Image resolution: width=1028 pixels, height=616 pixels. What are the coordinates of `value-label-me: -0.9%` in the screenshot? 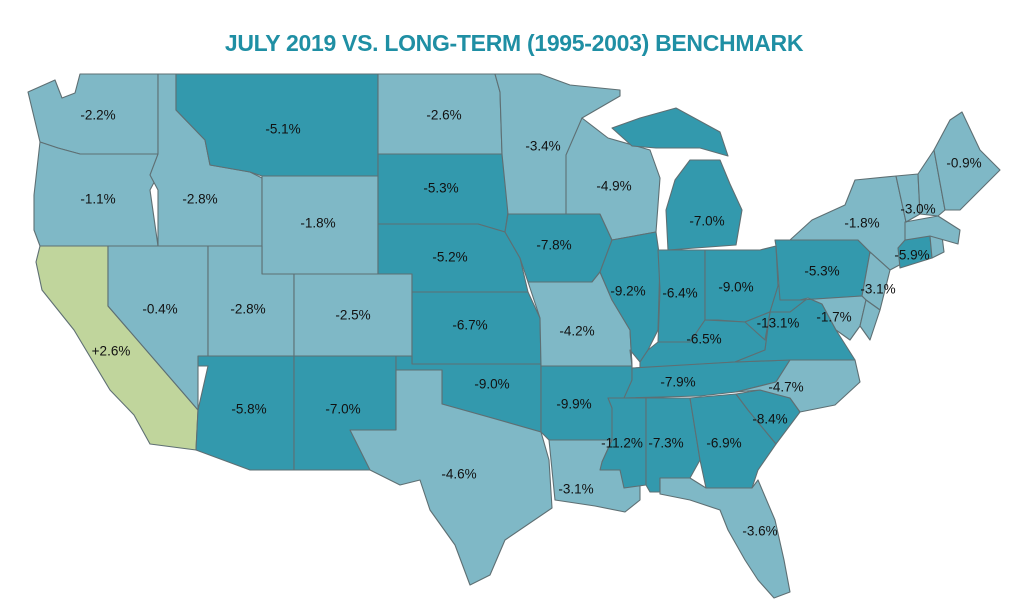 It's located at (963, 163).